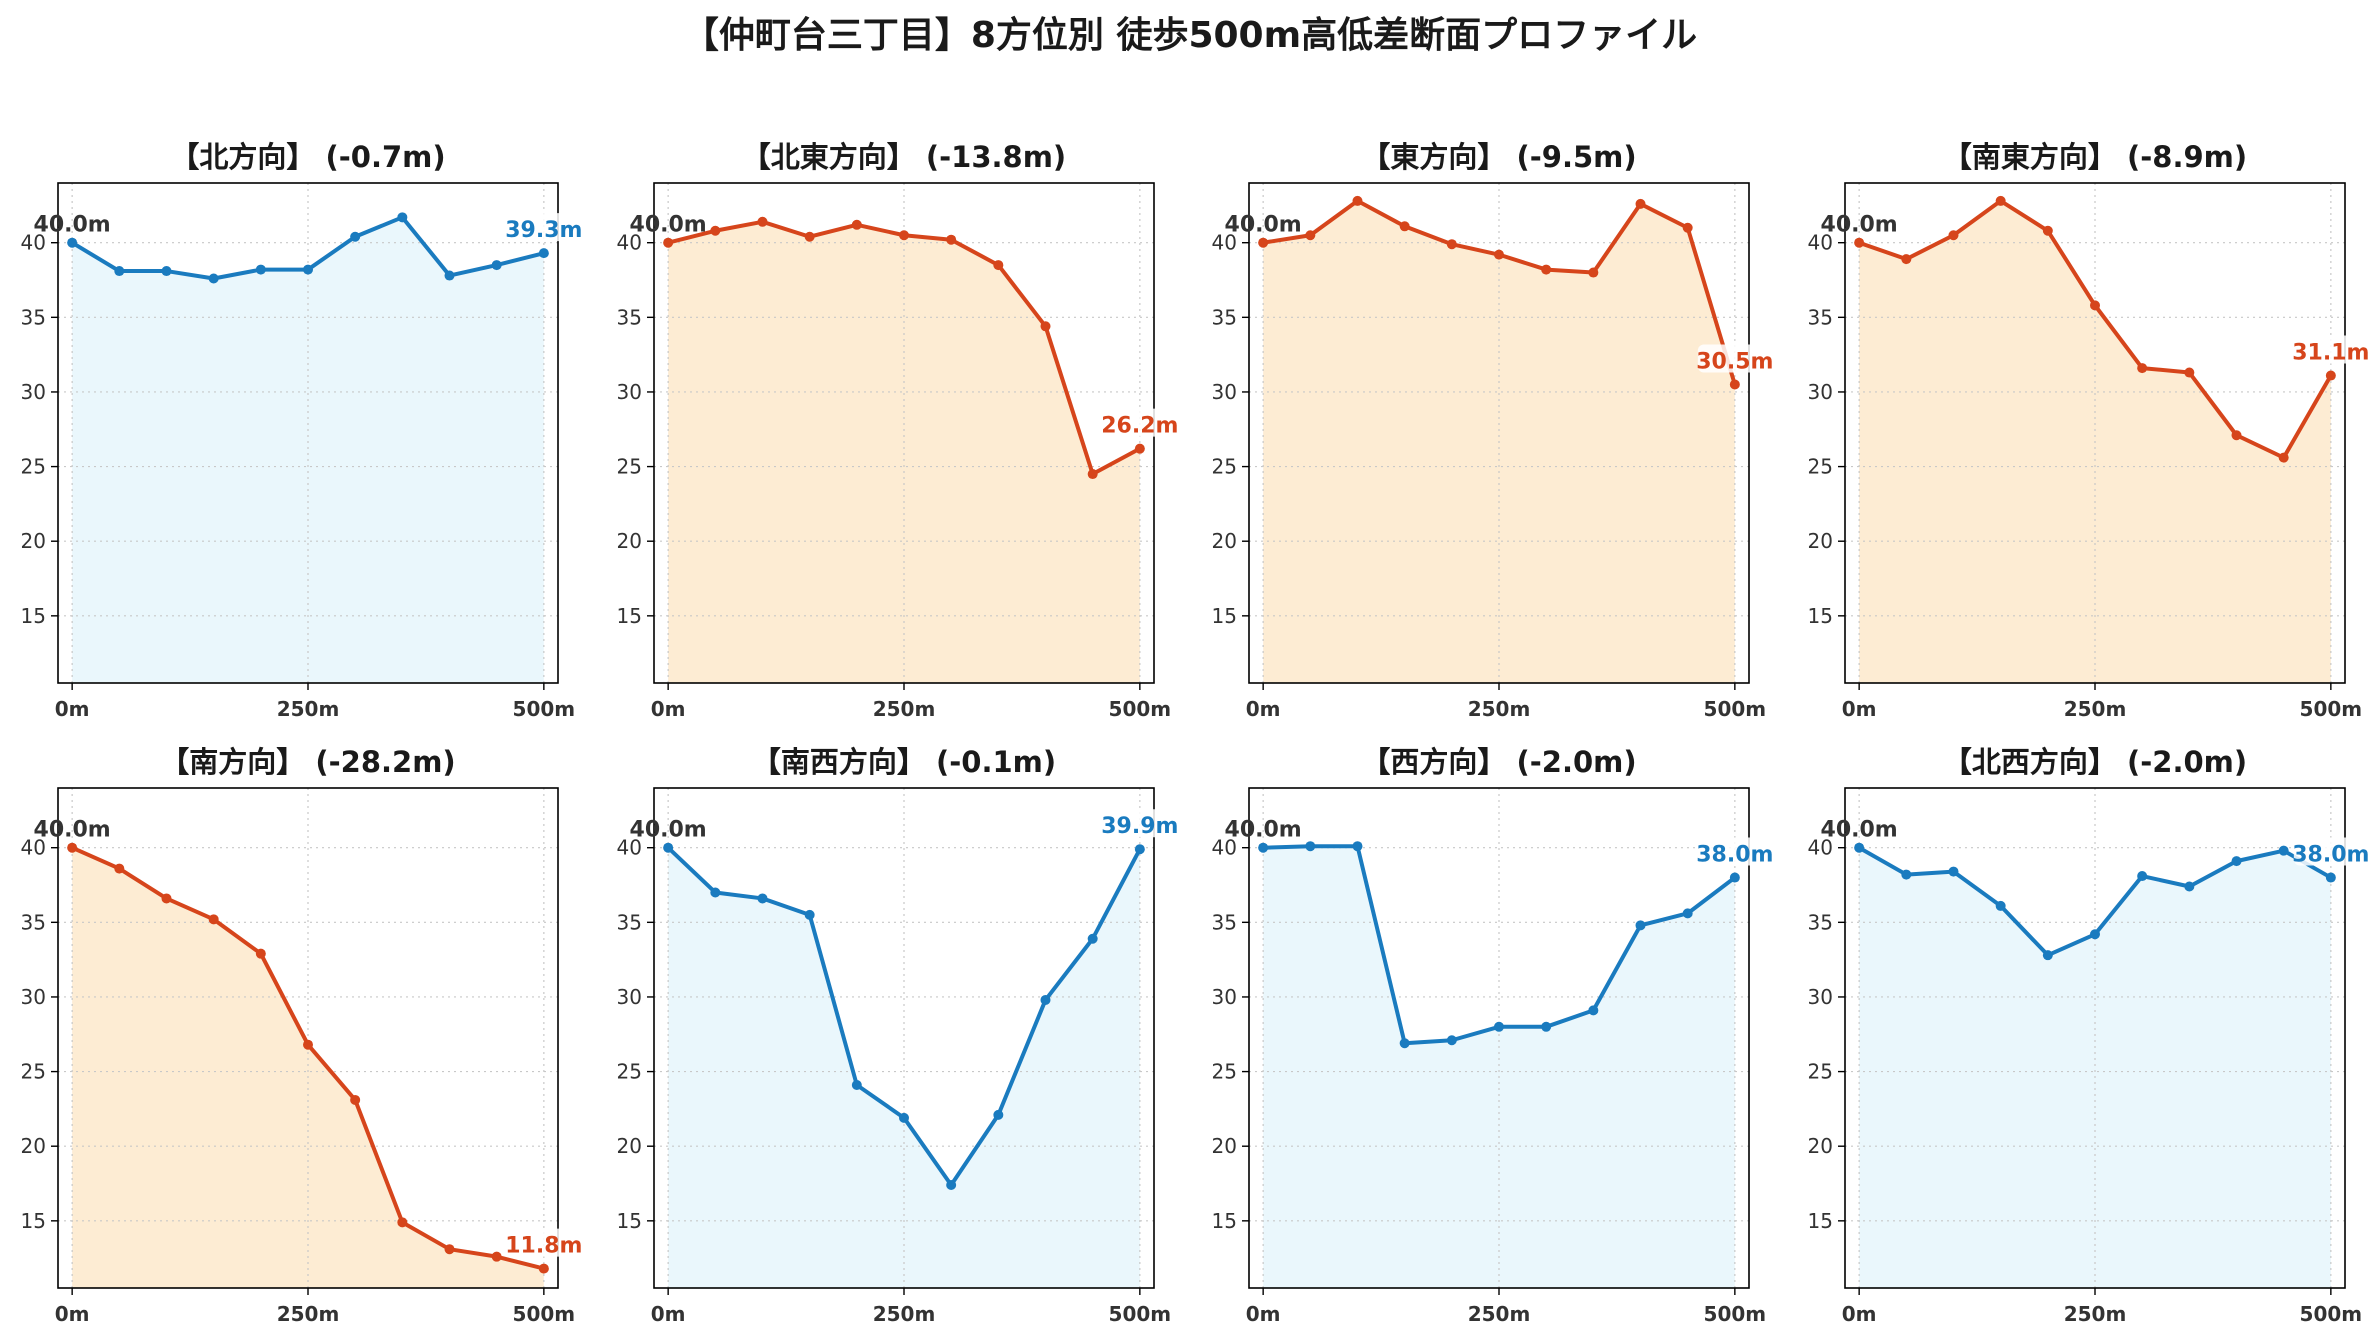  I want to click on end-elevation-label: 26.2m, so click(1139, 426).